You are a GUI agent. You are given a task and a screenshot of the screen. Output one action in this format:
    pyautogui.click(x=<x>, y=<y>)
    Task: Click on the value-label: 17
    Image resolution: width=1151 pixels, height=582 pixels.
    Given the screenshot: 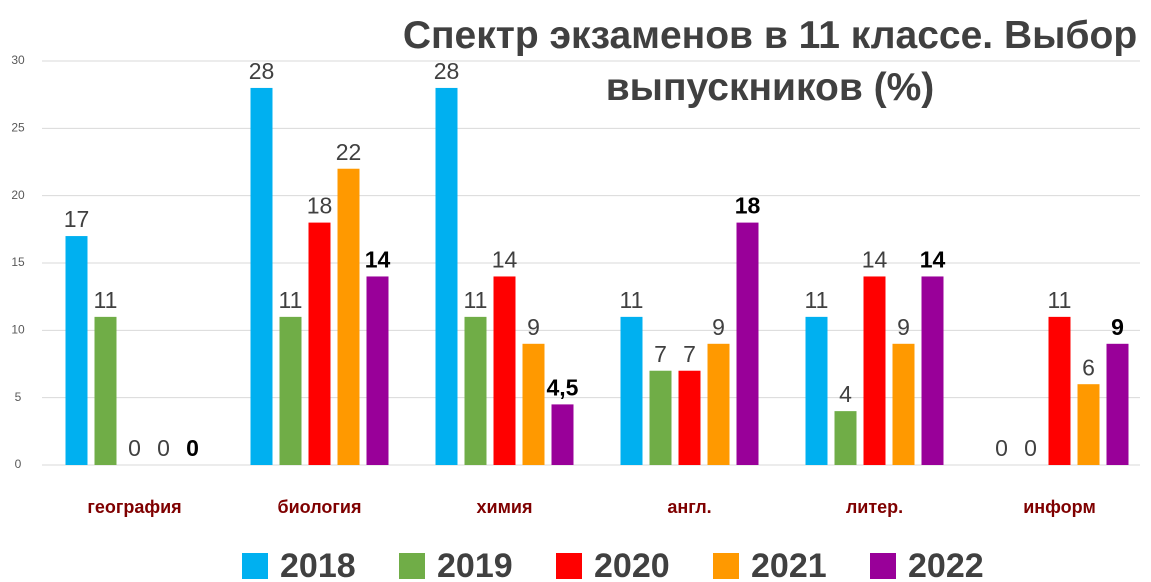 What is the action you would take?
    pyautogui.click(x=77, y=219)
    